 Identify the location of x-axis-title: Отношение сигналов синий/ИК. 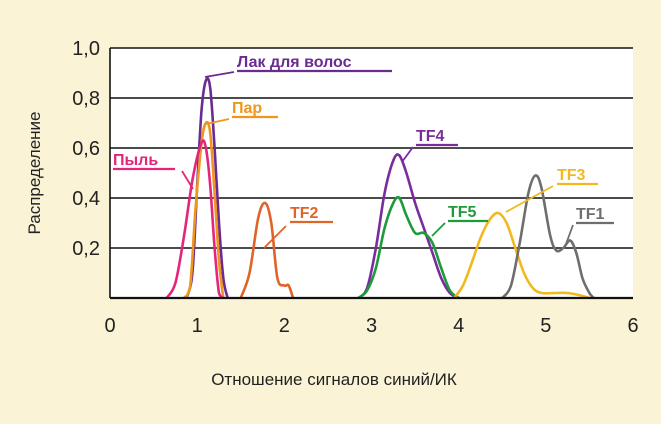
(334, 379).